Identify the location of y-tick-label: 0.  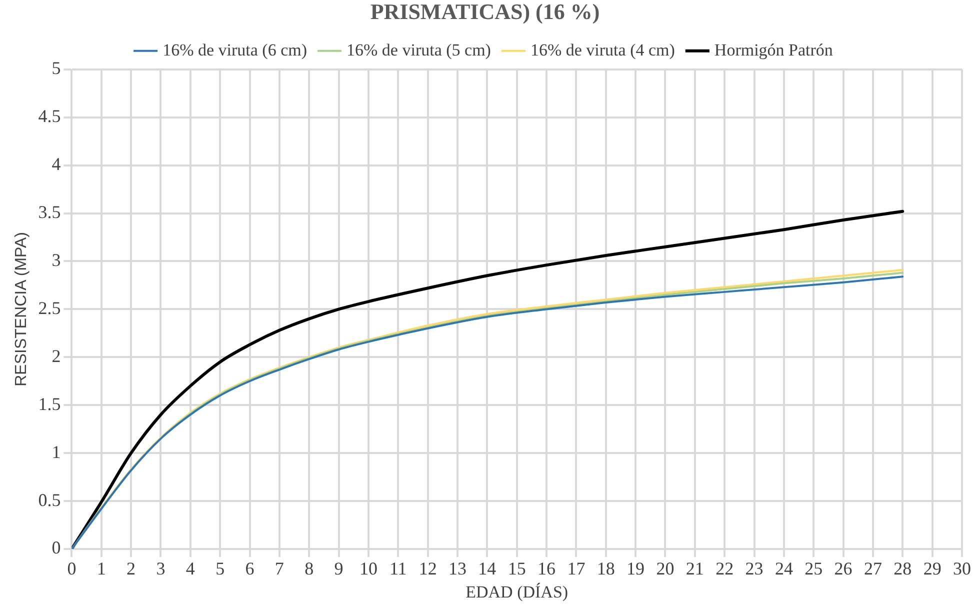
(56, 548).